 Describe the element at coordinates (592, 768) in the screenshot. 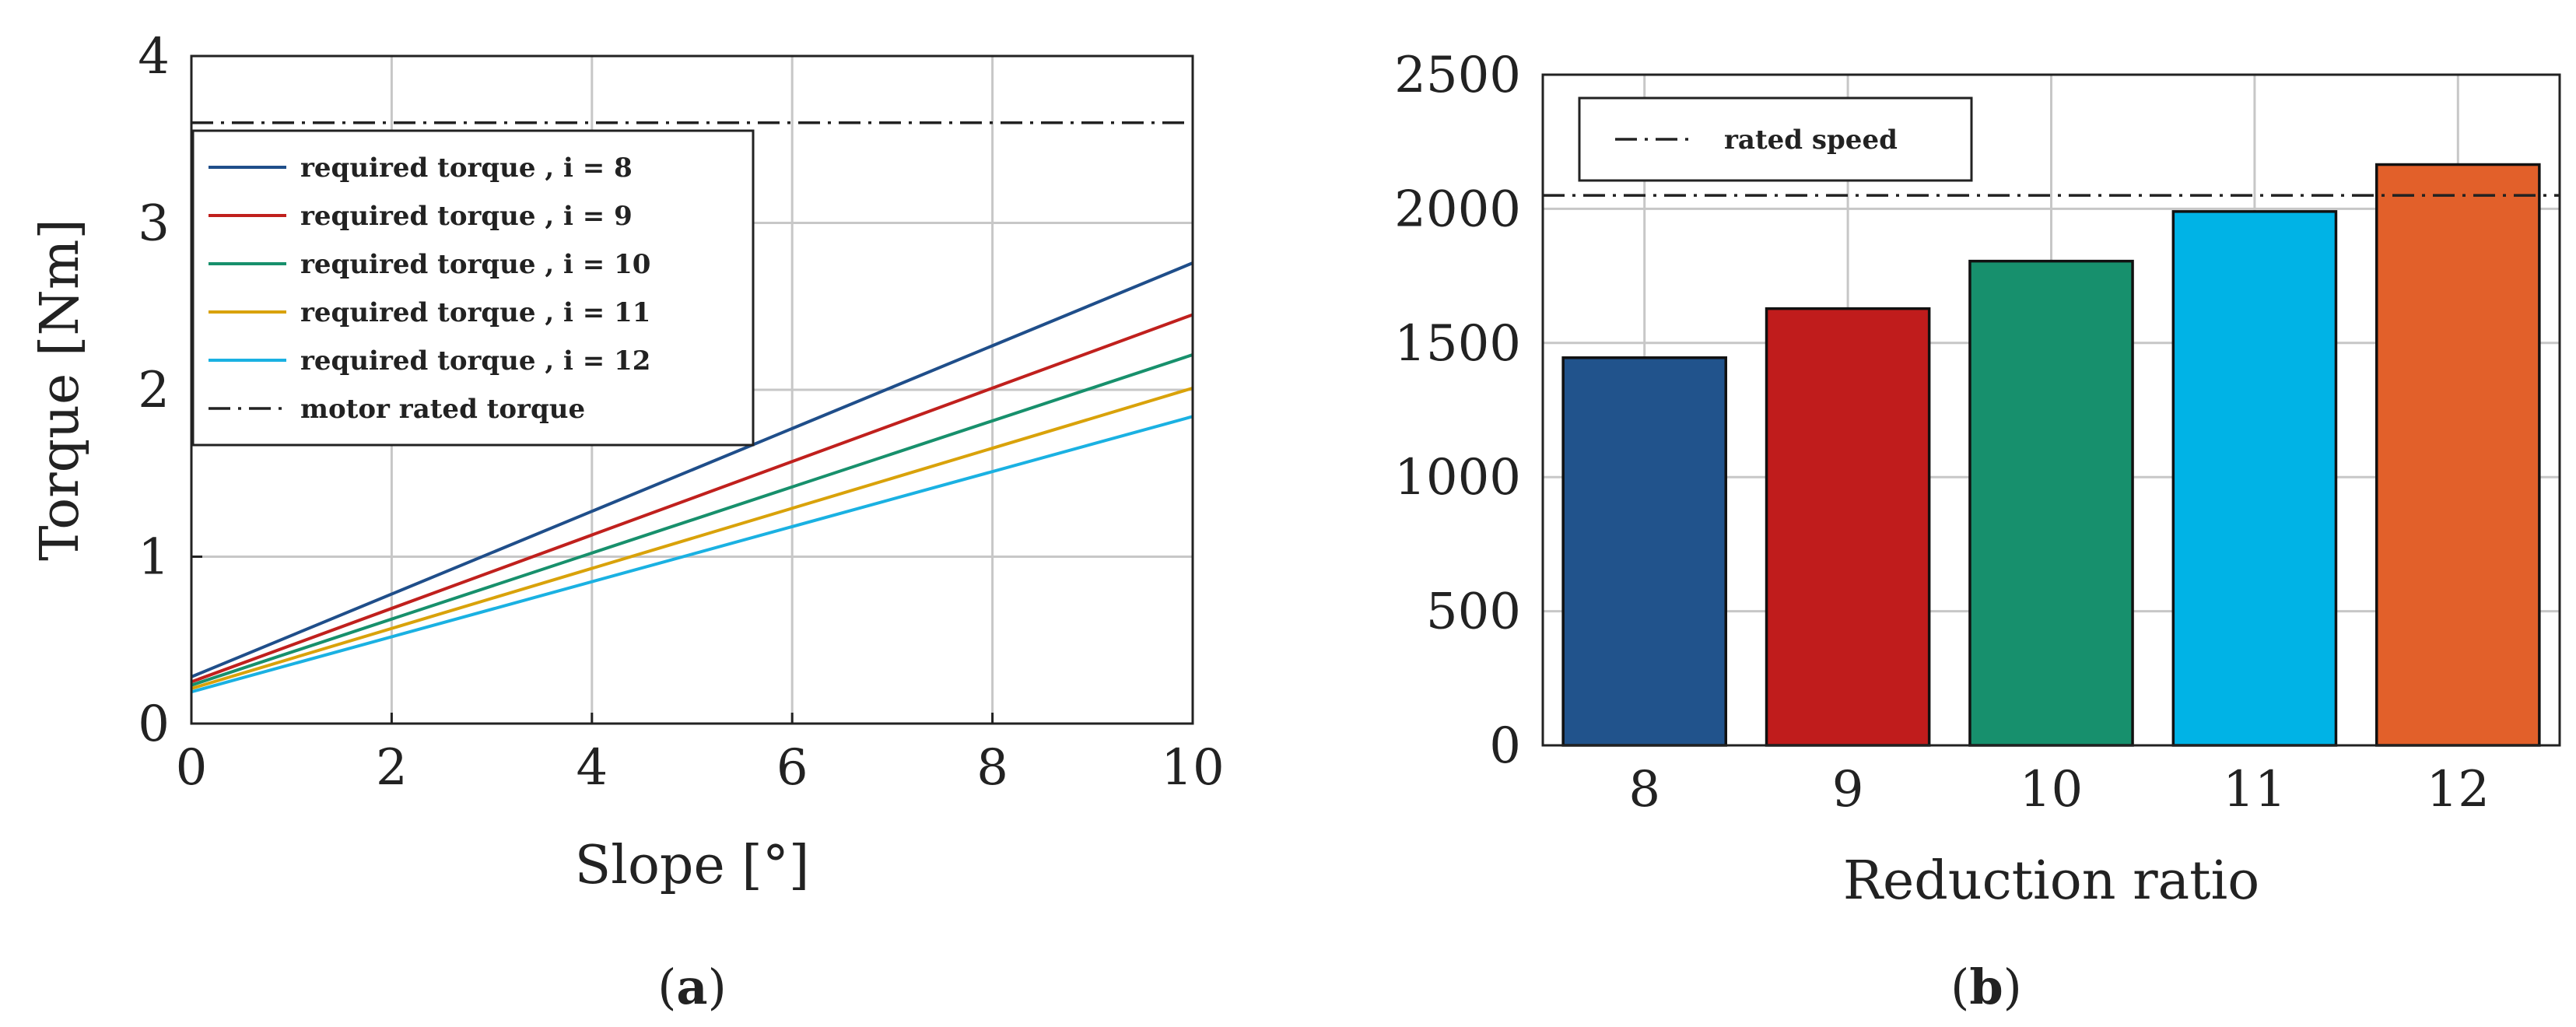

I see `x-tick-label: 4` at that location.